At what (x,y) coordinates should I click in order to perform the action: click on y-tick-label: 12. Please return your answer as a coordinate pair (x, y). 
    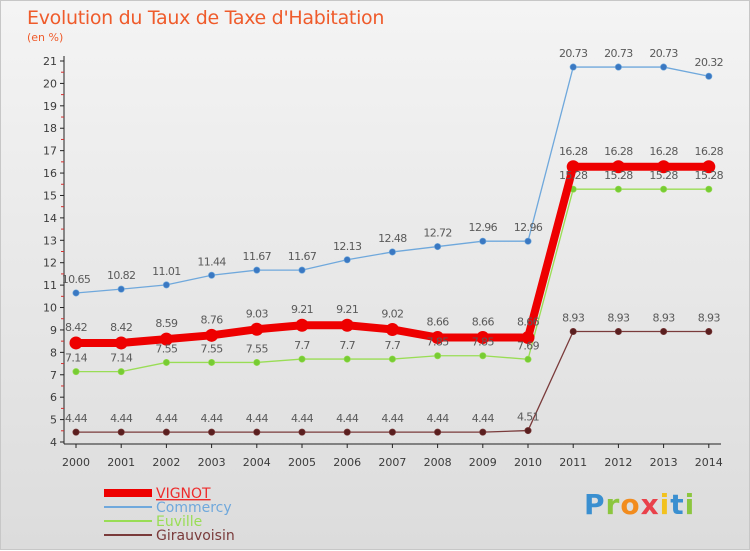
    Looking at the image, I should click on (50, 263).